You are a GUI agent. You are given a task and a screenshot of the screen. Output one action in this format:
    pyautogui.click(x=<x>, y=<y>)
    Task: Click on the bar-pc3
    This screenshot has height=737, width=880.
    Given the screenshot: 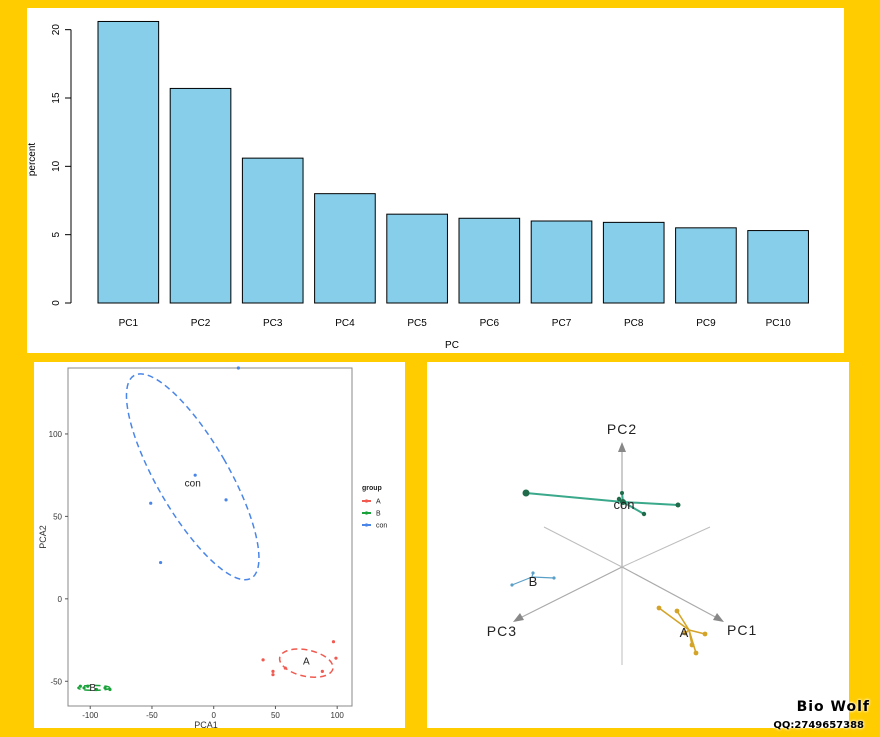 What is the action you would take?
    pyautogui.click(x=272, y=230)
    